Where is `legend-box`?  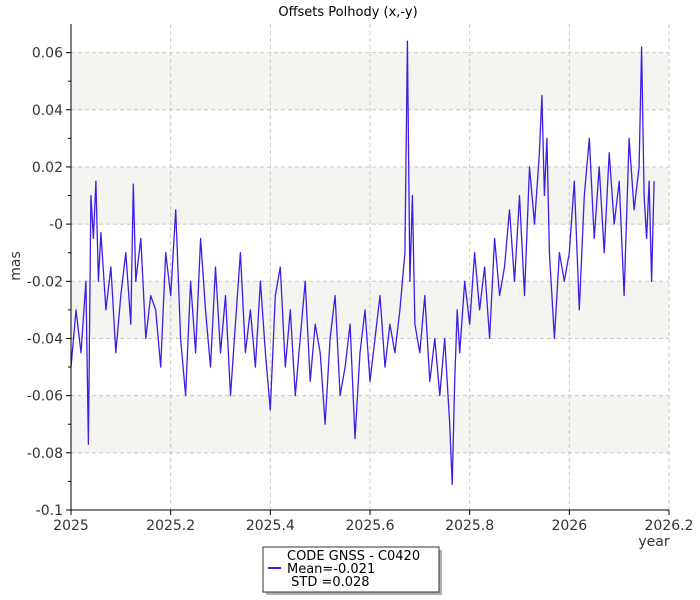
legend-box is located at coordinates (351, 569).